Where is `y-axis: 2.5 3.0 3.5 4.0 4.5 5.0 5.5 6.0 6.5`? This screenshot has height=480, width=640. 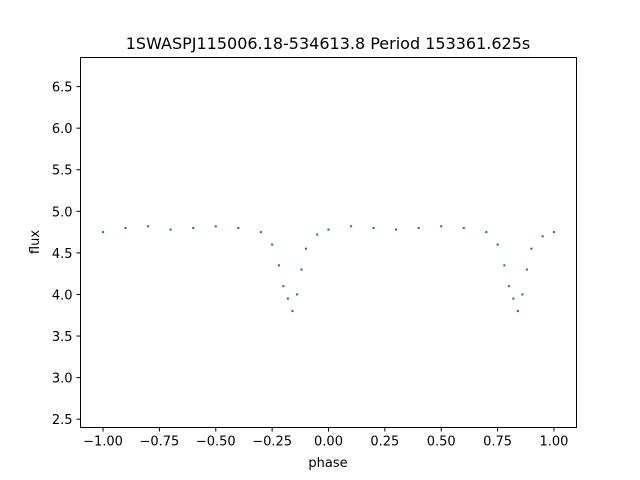 y-axis: 2.5 3.0 3.5 4.0 4.5 5.0 5.5 6.0 6.5 is located at coordinates (66, 254).